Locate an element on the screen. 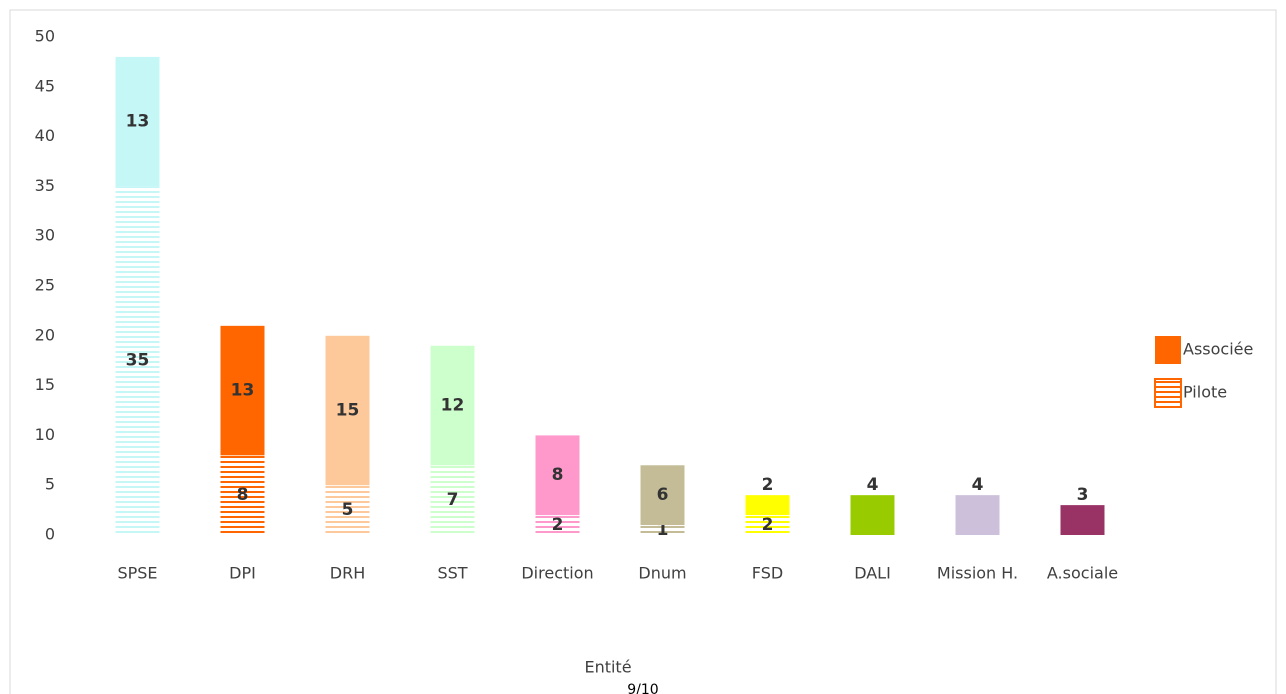 The width and height of the screenshot is (1286, 694). x-tick-label: Direction is located at coordinates (557, 573).